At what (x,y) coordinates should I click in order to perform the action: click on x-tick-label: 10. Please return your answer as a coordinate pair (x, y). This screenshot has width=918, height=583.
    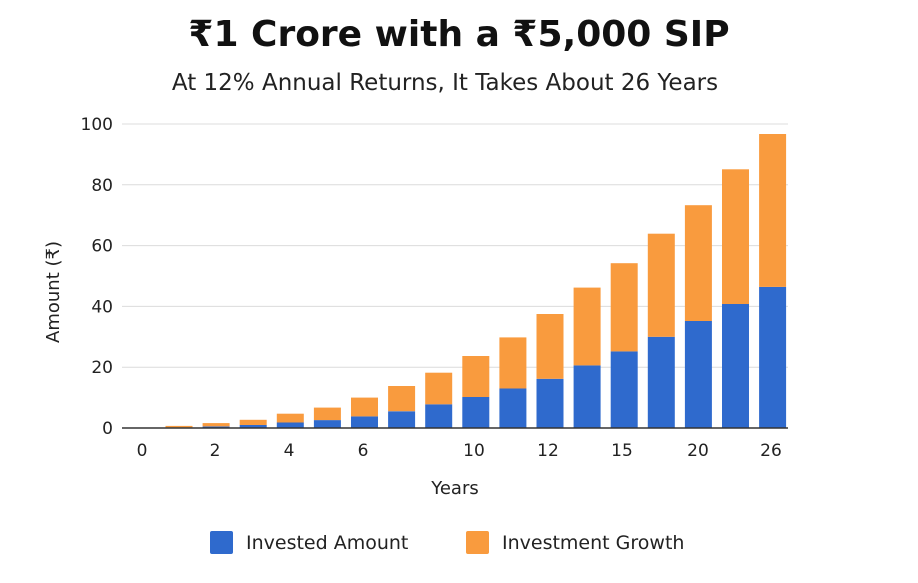
    Looking at the image, I should click on (474, 451).